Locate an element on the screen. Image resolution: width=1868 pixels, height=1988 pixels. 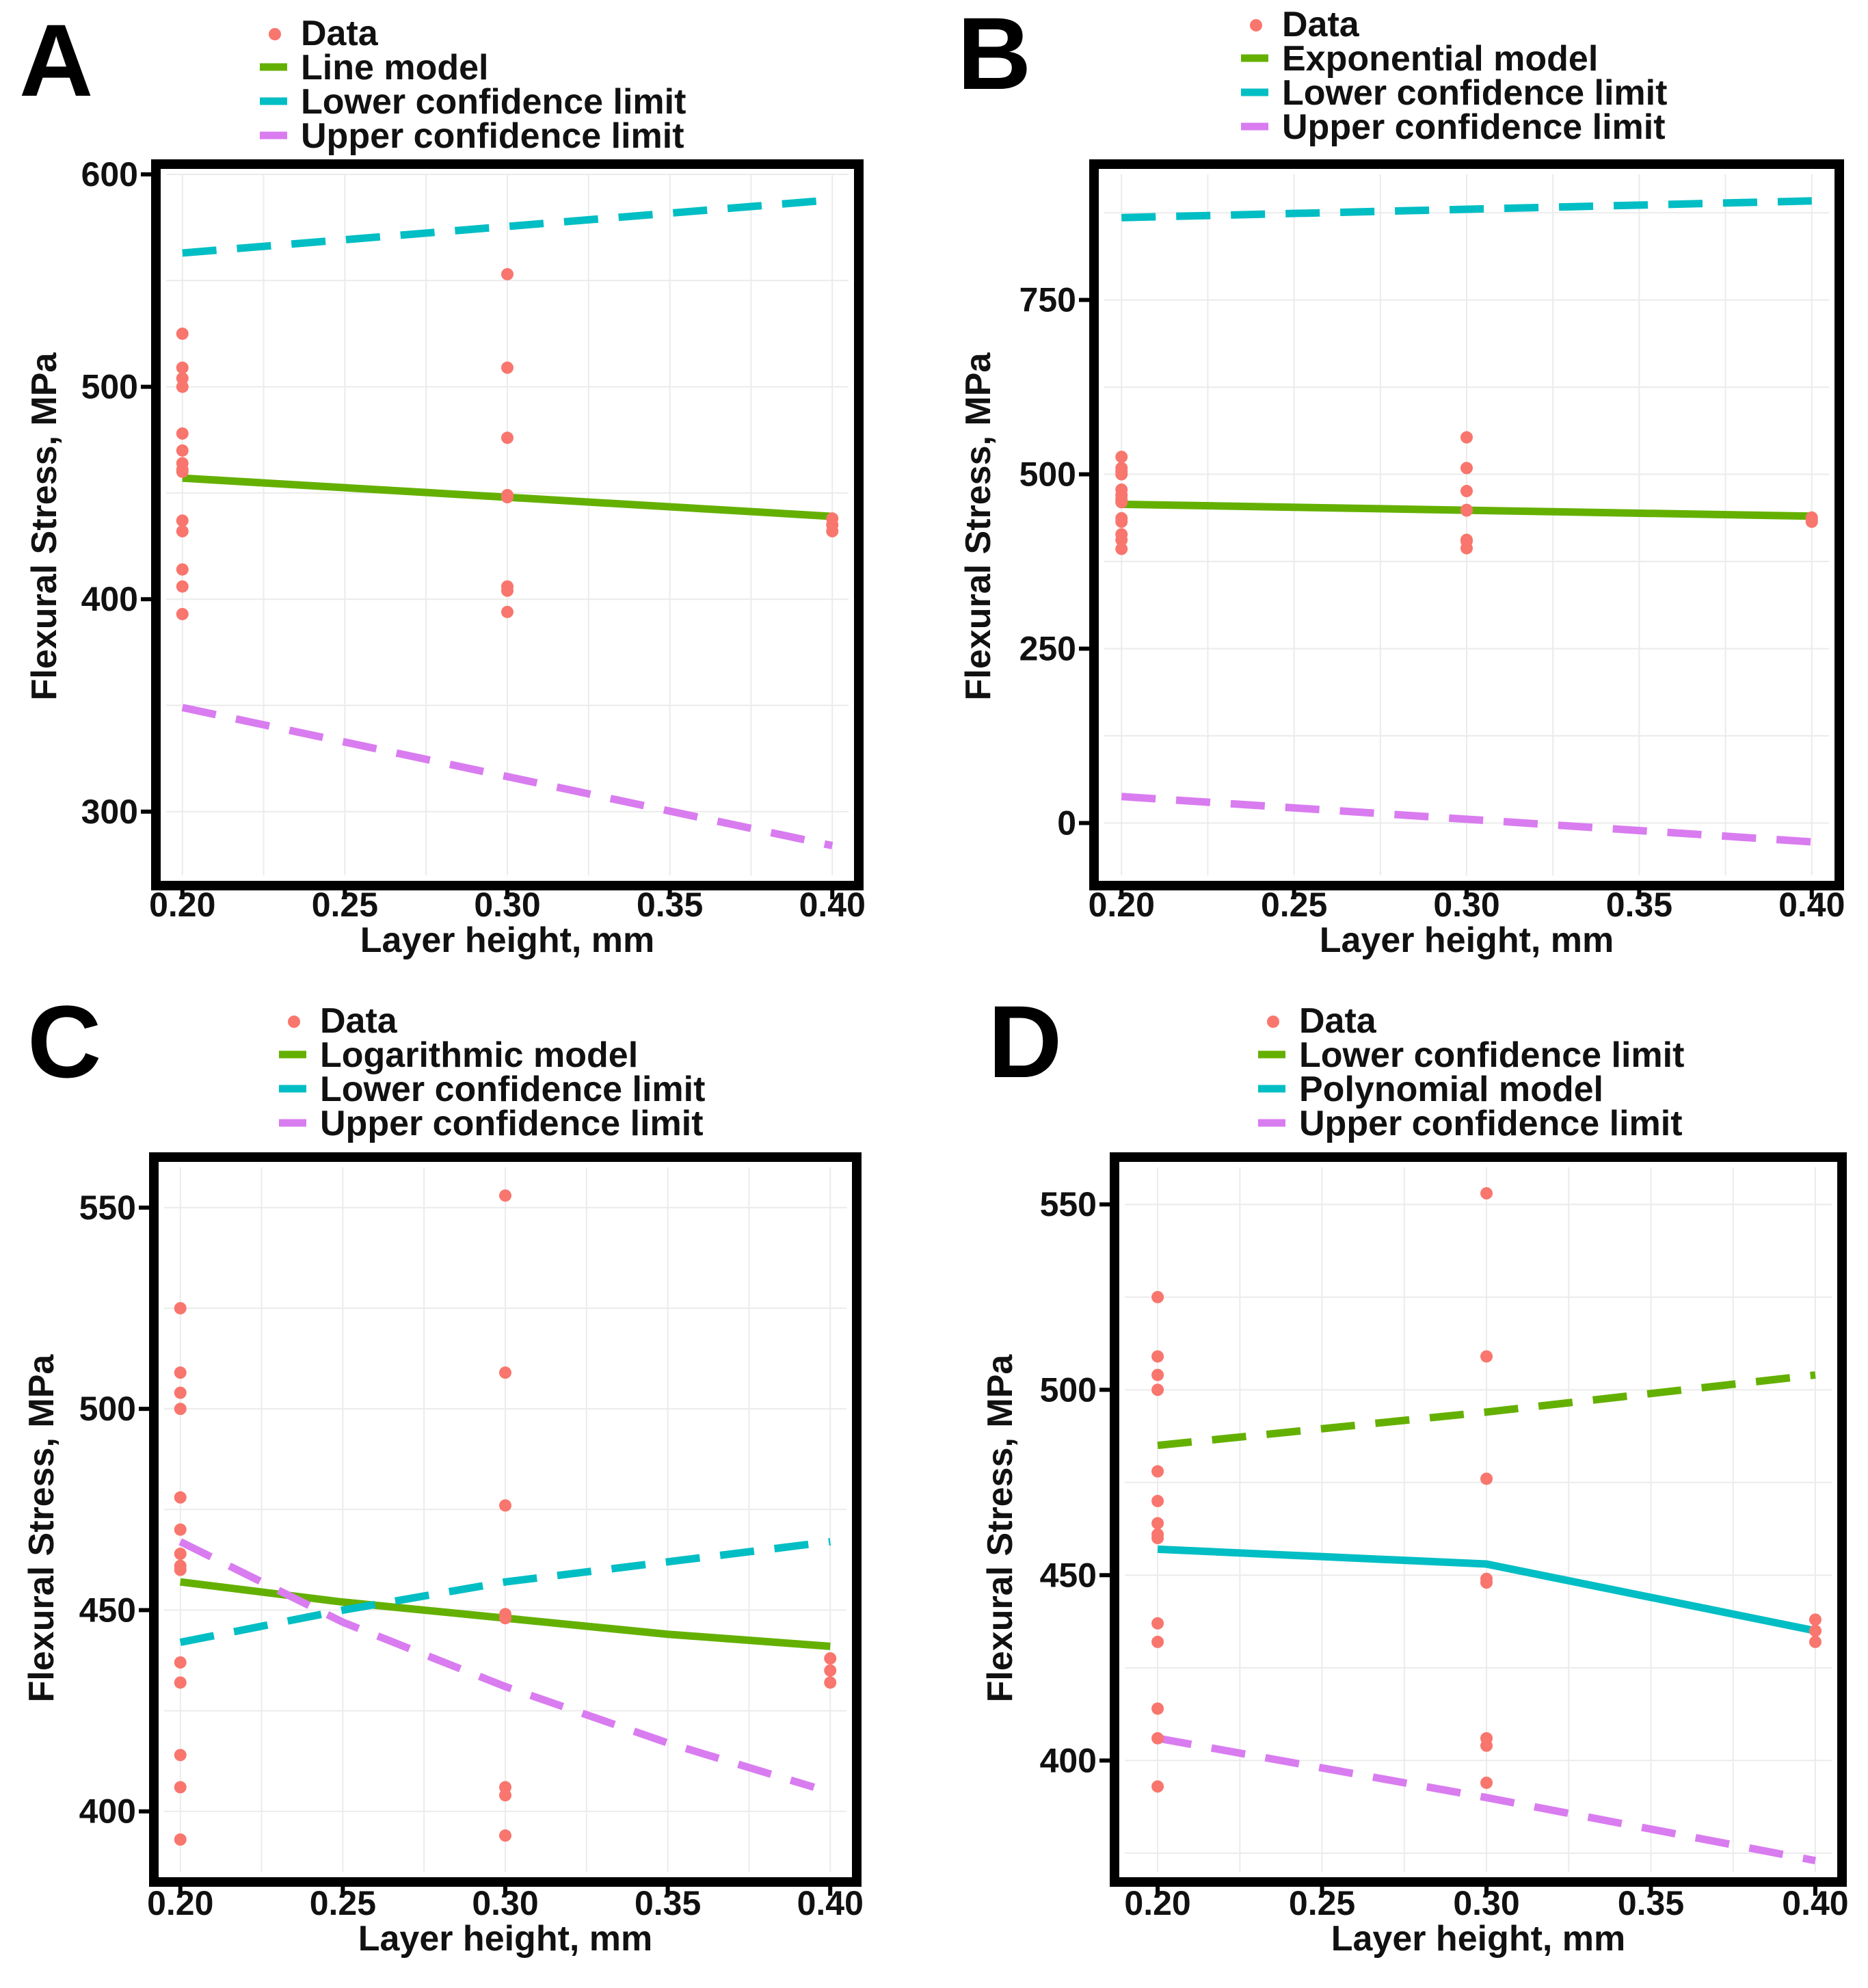
y-tick-label: 450 is located at coordinates (107, 1610).